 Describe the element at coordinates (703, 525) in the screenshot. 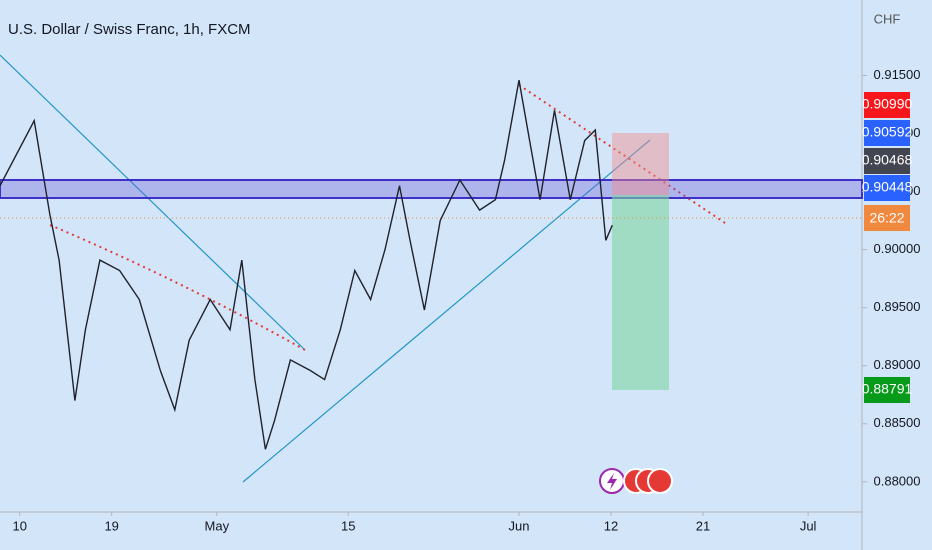

I see `x-tick-label: 21` at that location.